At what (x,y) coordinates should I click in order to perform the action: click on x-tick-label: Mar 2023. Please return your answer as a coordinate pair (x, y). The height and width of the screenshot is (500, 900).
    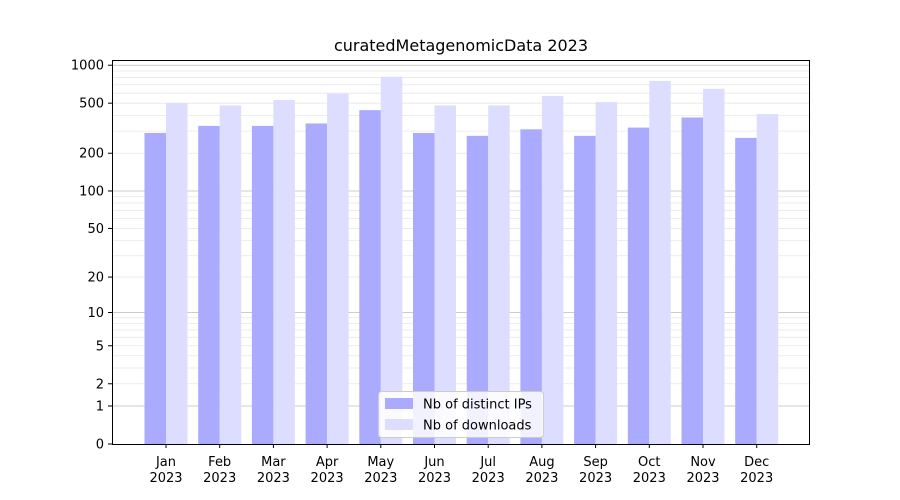
    Looking at the image, I should click on (273, 470).